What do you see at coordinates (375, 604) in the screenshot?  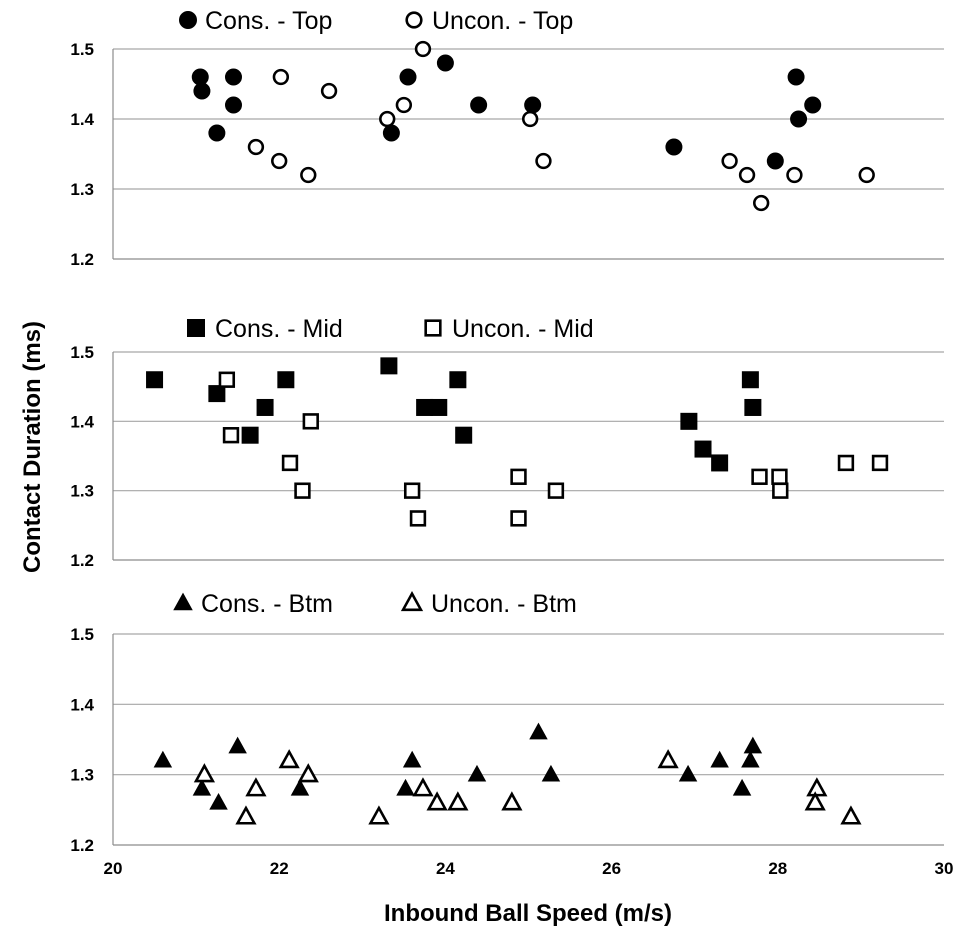 I see `legend-btm: Cons. - Btm Uncon. - Btm` at bounding box center [375, 604].